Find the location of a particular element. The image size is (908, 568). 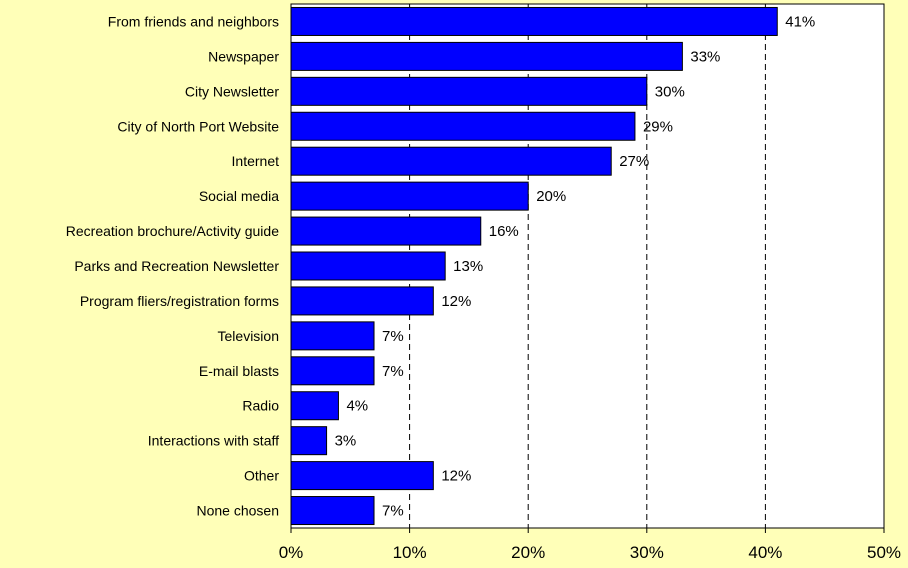

category-label: From friends and neighbors is located at coordinates (193, 21).